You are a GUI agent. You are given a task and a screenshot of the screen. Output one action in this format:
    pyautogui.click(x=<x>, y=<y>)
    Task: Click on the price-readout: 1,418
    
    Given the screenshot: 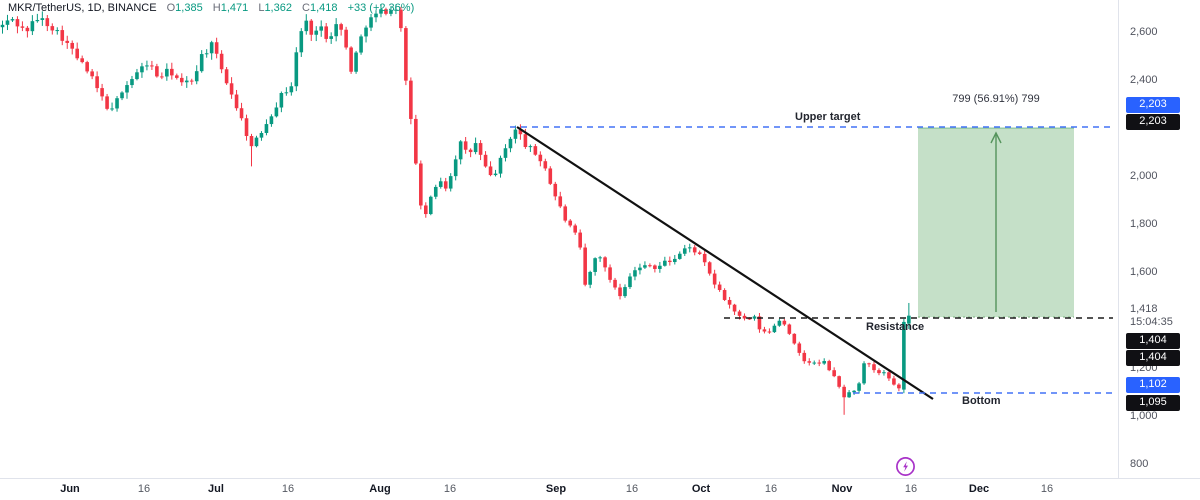 What is the action you would take?
    pyautogui.click(x=1144, y=309)
    